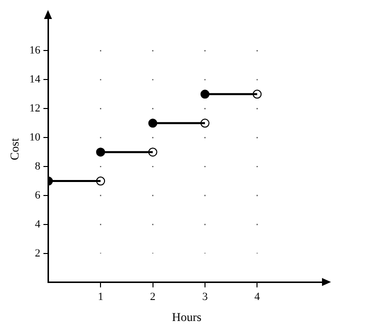 This screenshot has width=375, height=333. I want to click on x-tick-label: 4, so click(257, 296).